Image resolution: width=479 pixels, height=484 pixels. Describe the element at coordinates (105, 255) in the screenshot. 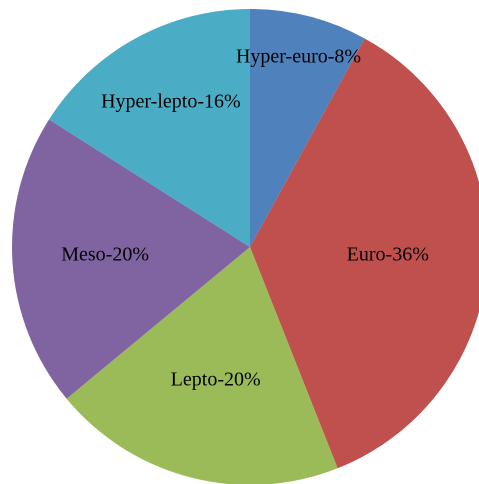

I see `data-label: Meso-20%` at that location.